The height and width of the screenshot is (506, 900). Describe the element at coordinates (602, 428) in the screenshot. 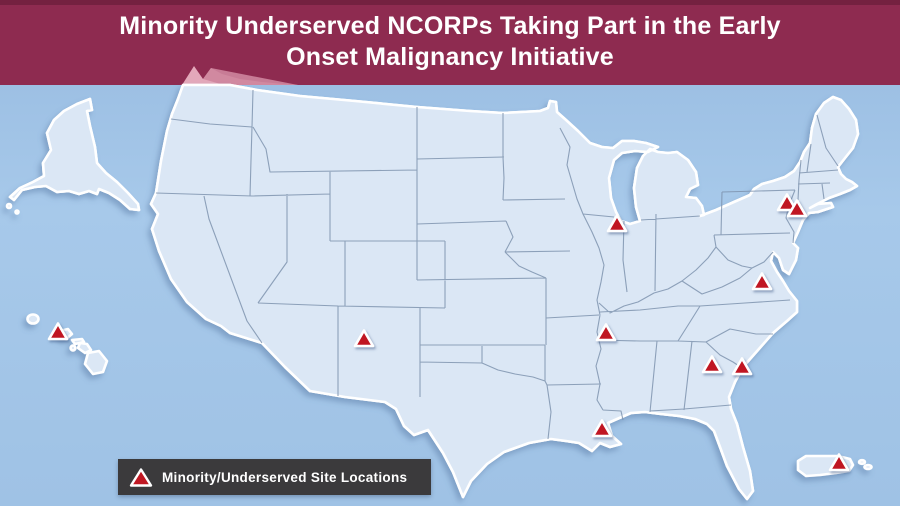

I see `site-marker-south-louisiana` at that location.